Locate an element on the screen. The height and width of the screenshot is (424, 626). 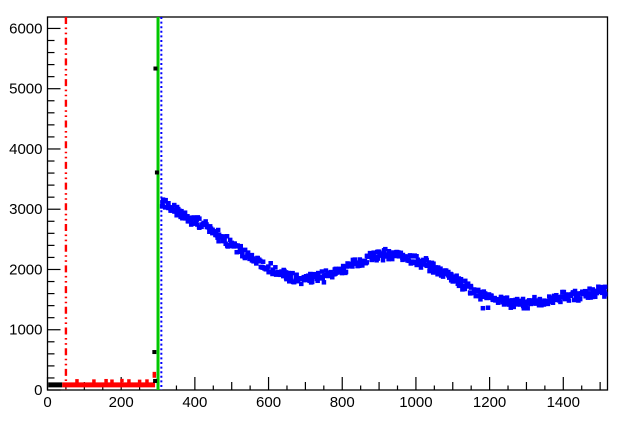
x-tick-label: 600 is located at coordinates (268, 402).